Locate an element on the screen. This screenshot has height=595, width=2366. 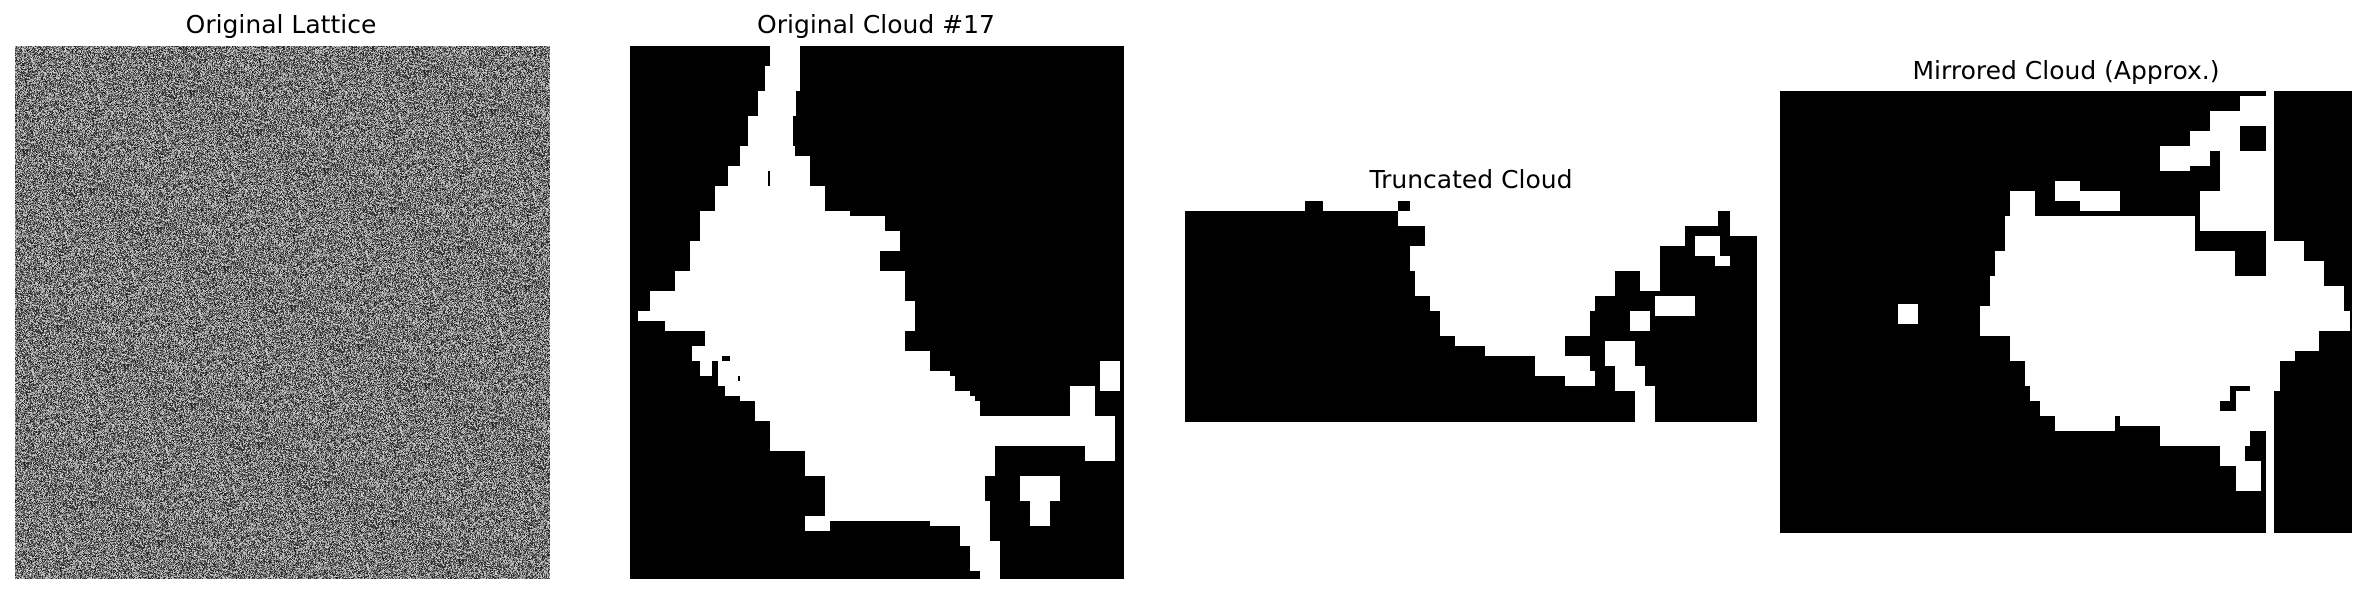
mirrored-cloud-mask is located at coordinates (2124, 312).